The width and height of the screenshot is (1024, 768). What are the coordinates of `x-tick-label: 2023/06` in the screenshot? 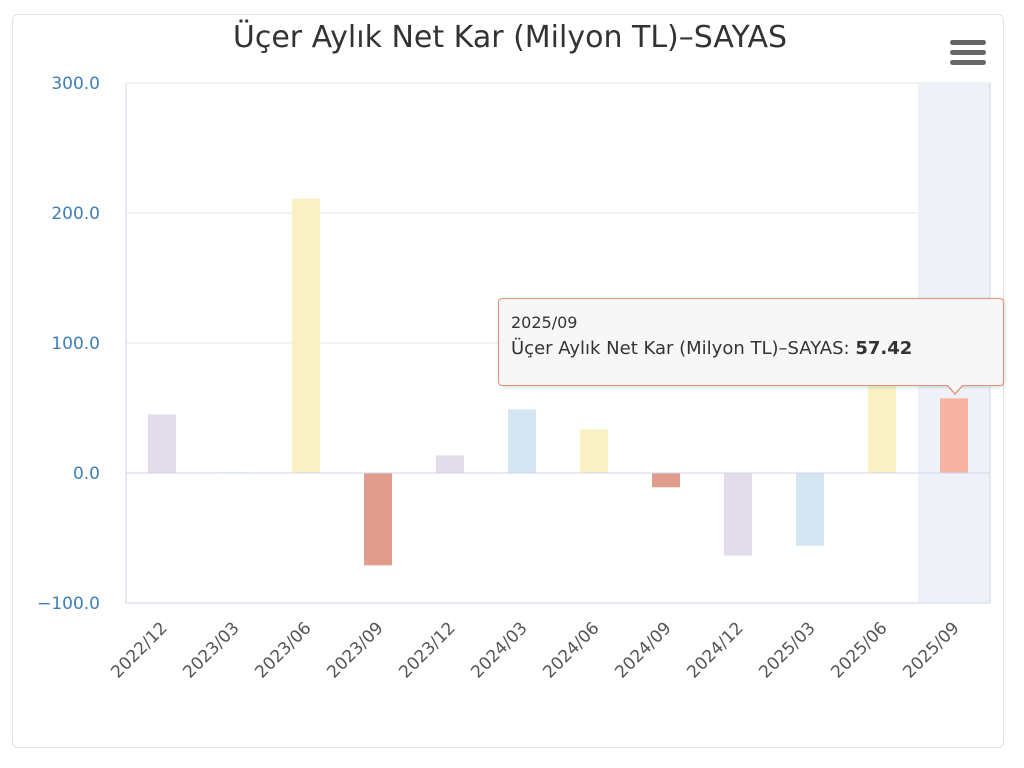 It's located at (283, 650).